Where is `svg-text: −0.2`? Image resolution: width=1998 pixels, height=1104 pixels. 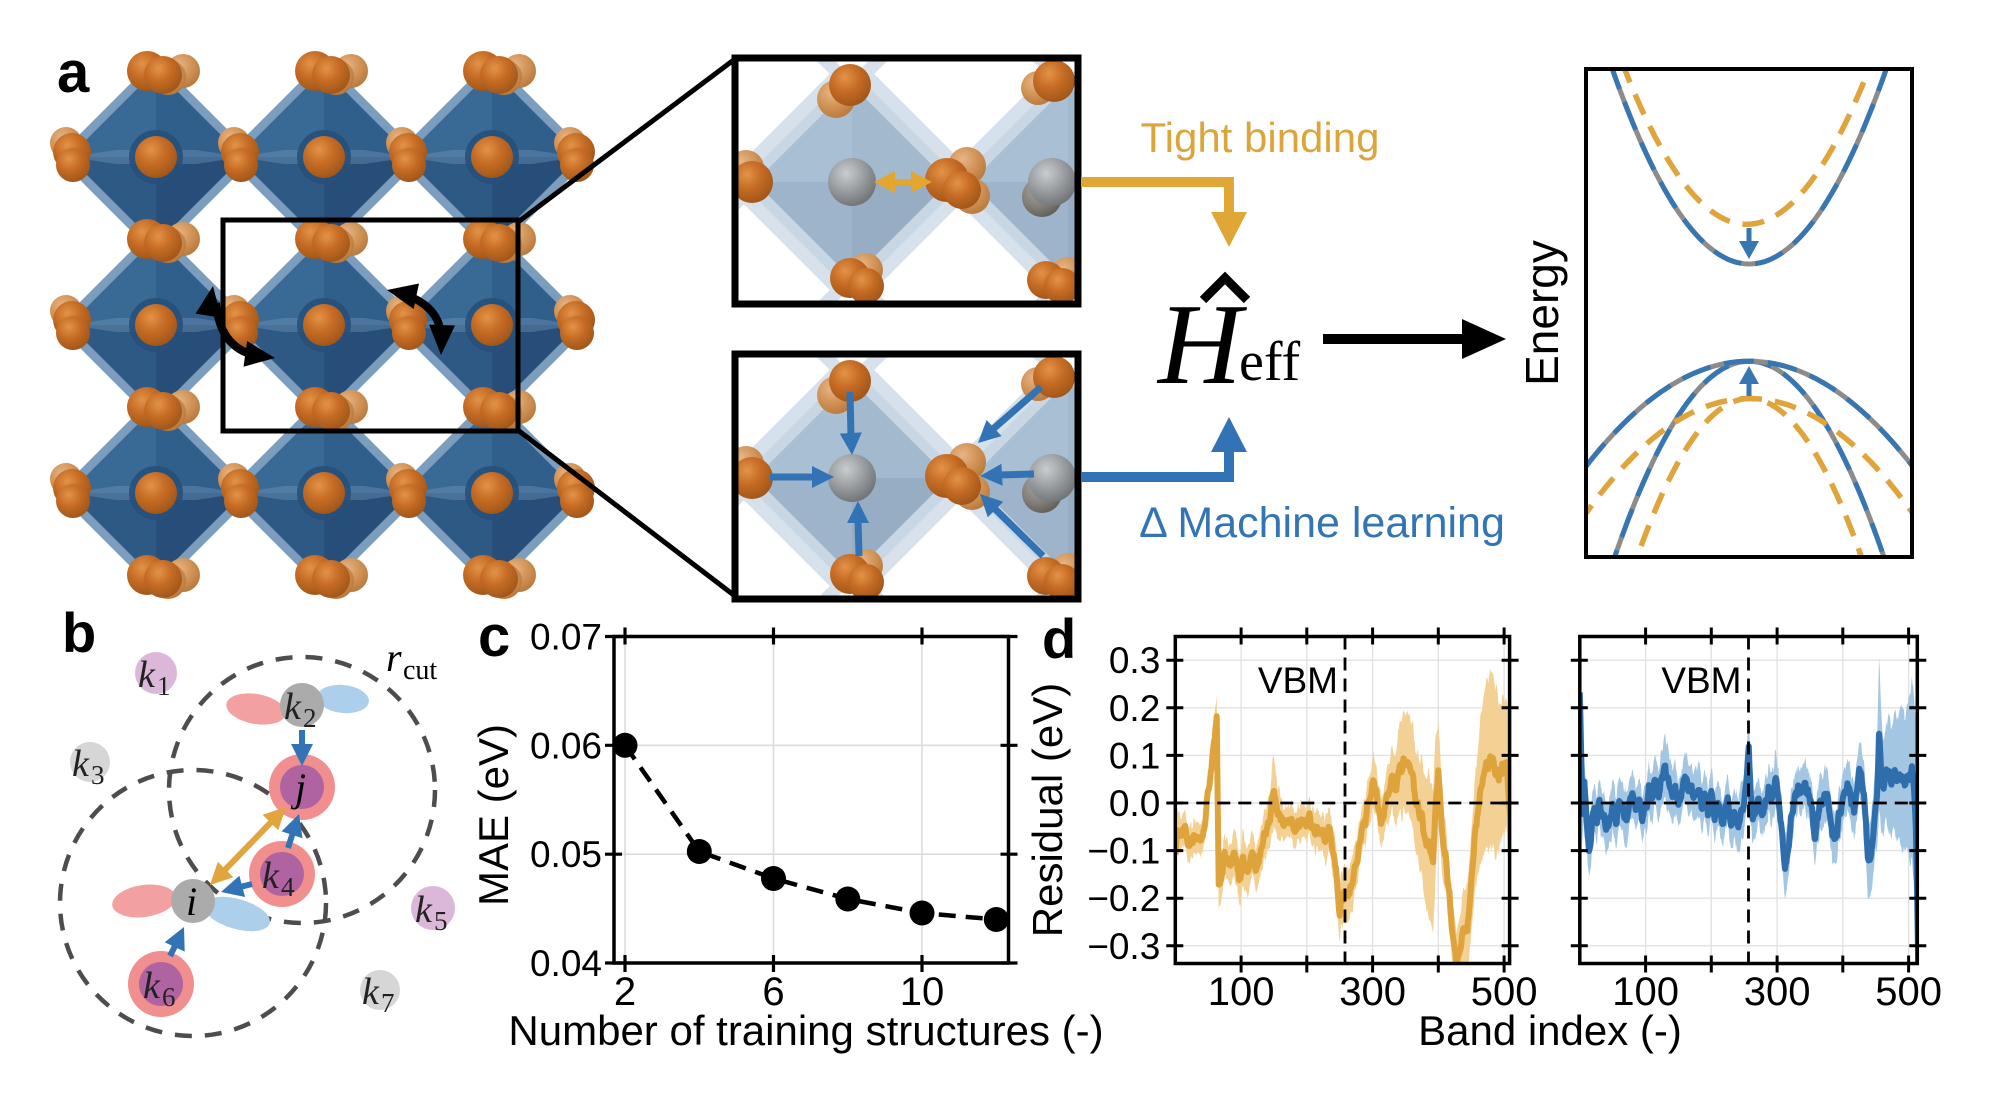
svg-text: −0.2 is located at coordinates (1123, 898).